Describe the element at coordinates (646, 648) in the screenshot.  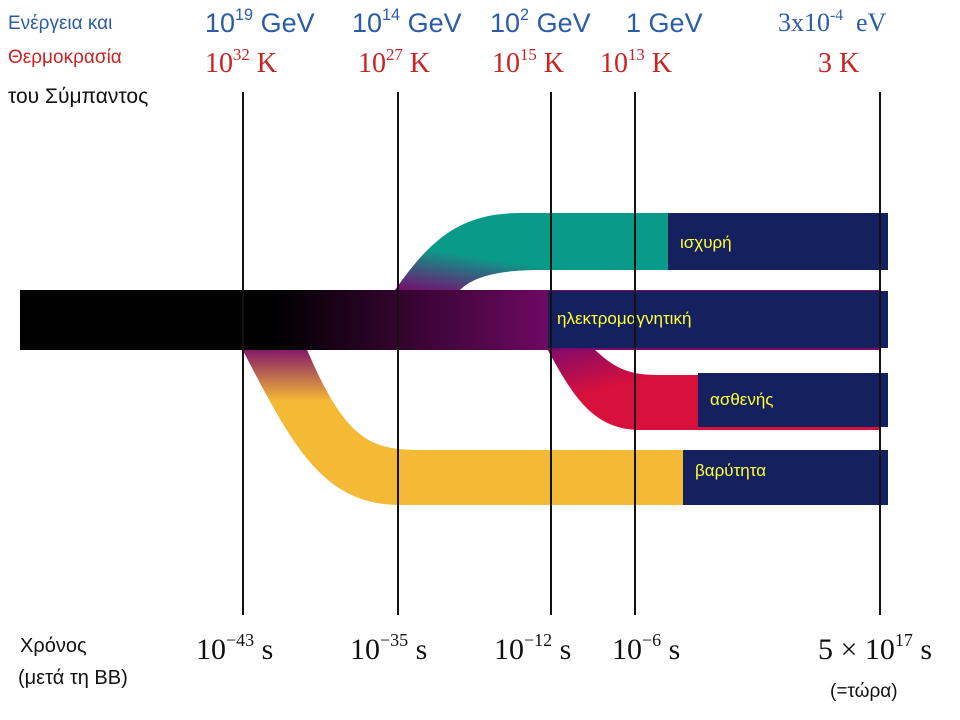
I see `time-epoch-4: 10−6 s` at that location.